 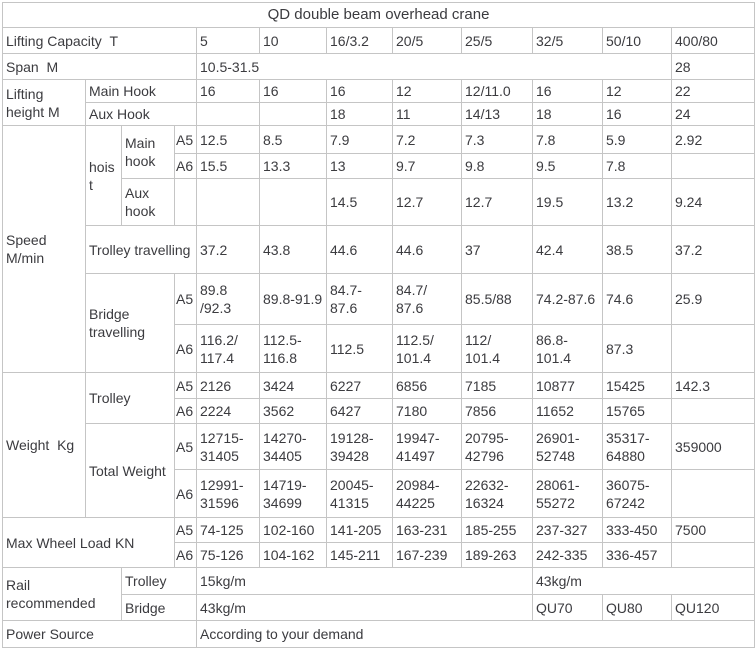 What do you see at coordinates (228, 166) in the screenshot?
I see `table-cell: 15.5` at bounding box center [228, 166].